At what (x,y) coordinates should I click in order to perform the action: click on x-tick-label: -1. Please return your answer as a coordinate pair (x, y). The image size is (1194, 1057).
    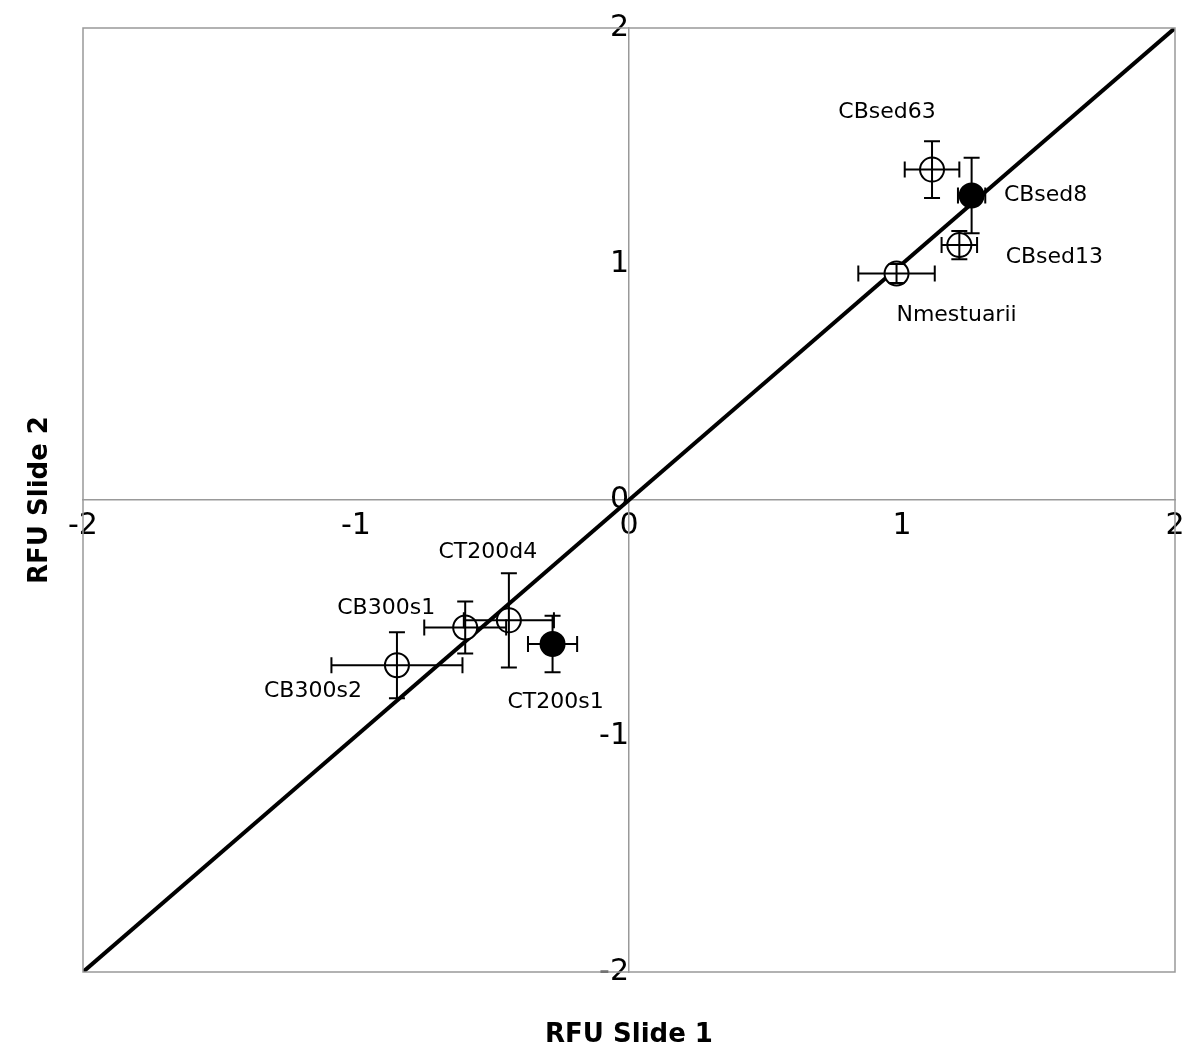
    Looking at the image, I should click on (356, 523).